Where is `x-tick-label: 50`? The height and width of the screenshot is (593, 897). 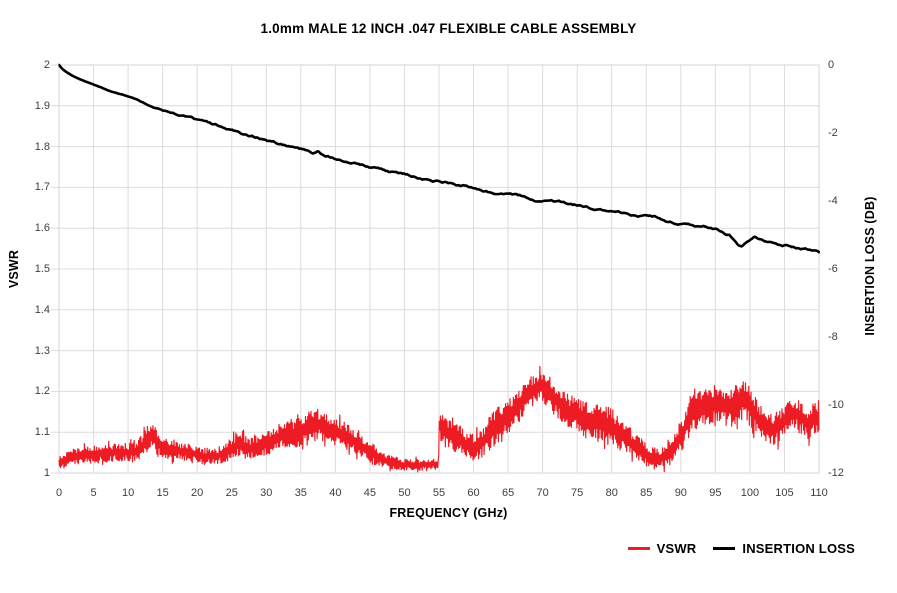
x-tick-label: 50 is located at coordinates (404, 493).